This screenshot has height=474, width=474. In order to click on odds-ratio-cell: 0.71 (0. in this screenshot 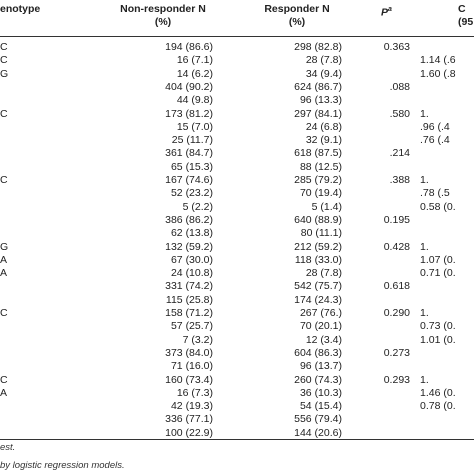, I will do `click(438, 273)`.